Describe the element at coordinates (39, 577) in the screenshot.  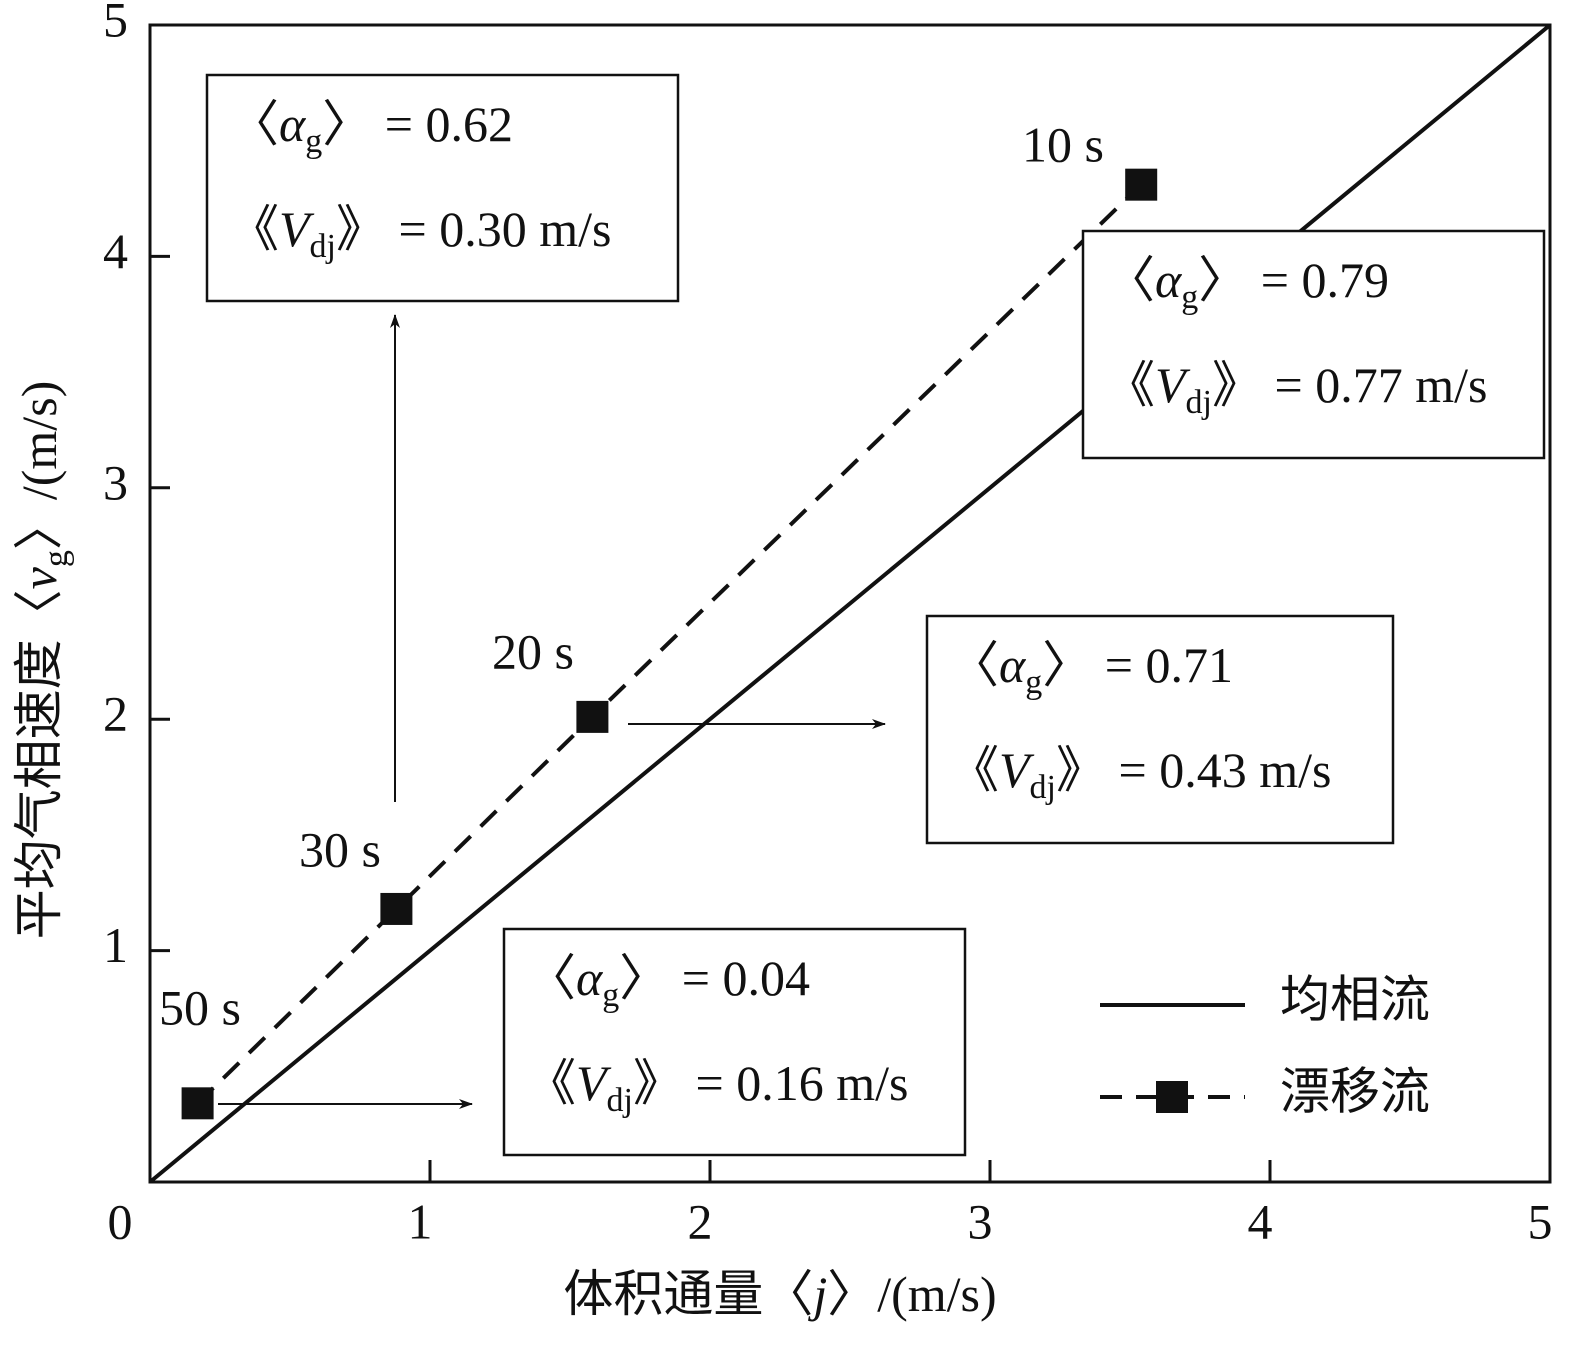
I see `y-axis-label-part: v` at that location.